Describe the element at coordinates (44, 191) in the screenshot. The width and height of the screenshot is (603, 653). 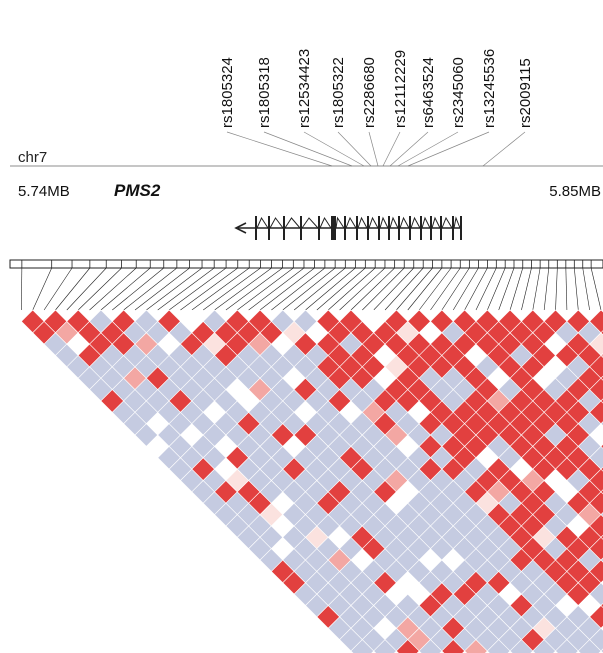
I see `region-start-label: 5.74MB` at that location.